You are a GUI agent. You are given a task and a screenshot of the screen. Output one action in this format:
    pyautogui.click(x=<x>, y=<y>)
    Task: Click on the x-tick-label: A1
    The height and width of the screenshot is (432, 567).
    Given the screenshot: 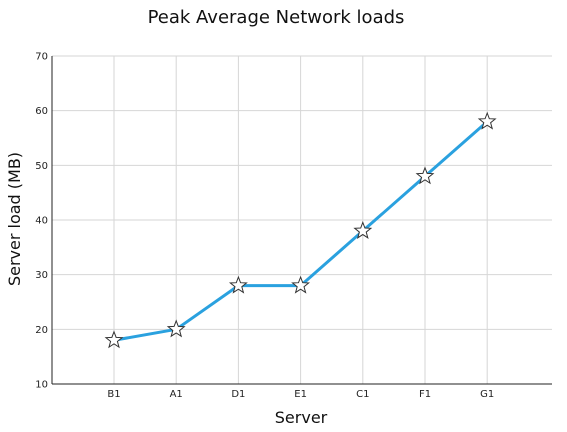 What is the action you would take?
    pyautogui.click(x=176, y=394)
    